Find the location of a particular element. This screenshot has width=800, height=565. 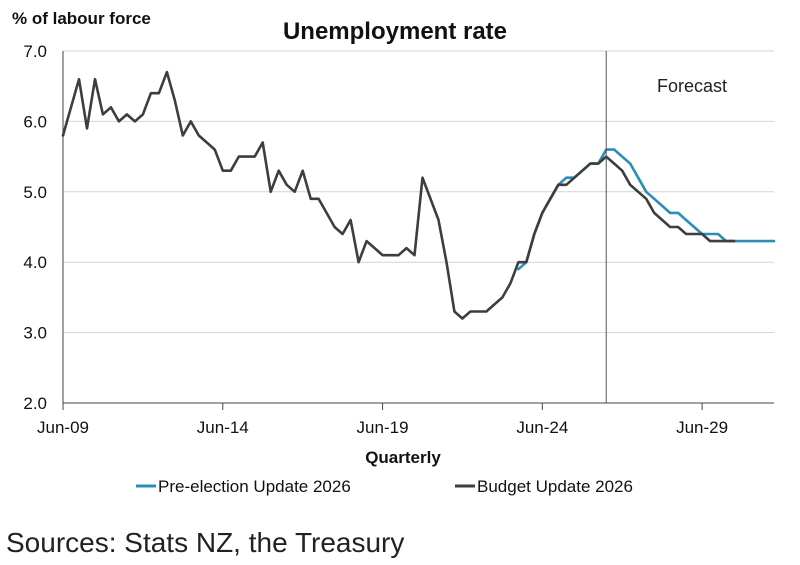

chart-title: Unemployment rate is located at coordinates (395, 31).